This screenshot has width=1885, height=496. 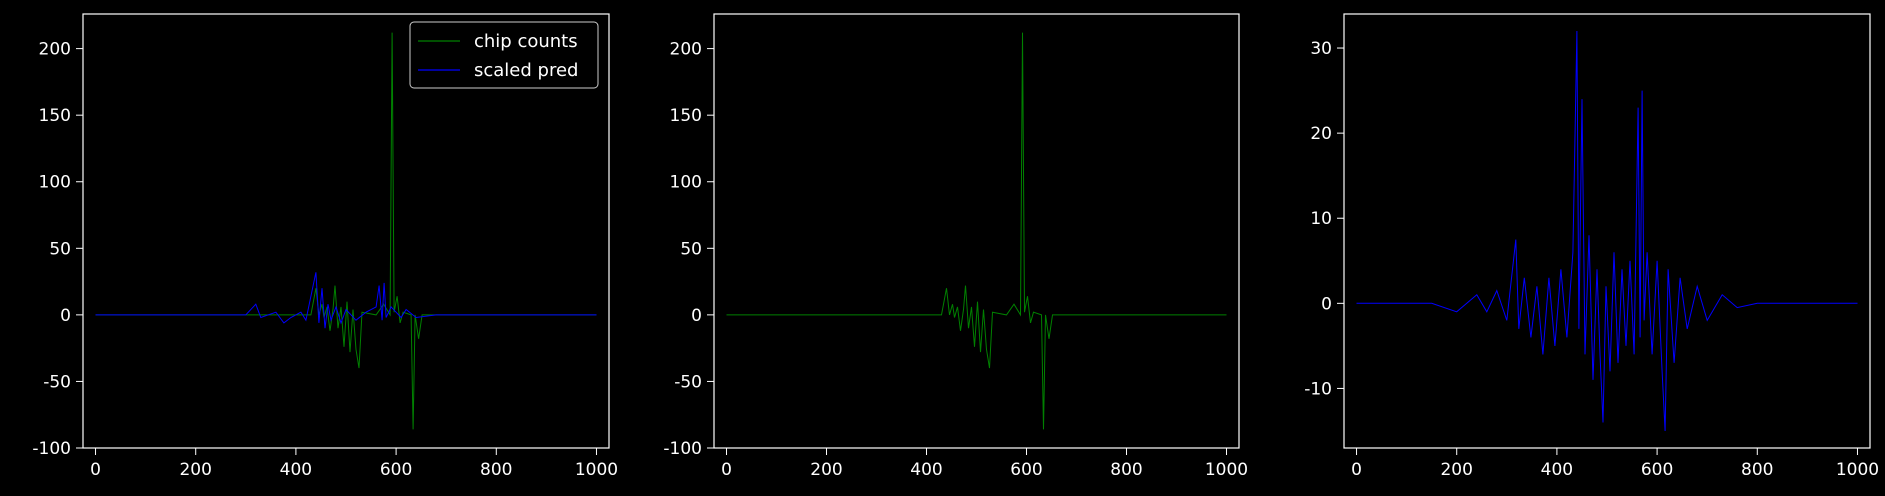 I want to click on y-tick-label: 20, so click(x=1321, y=134).